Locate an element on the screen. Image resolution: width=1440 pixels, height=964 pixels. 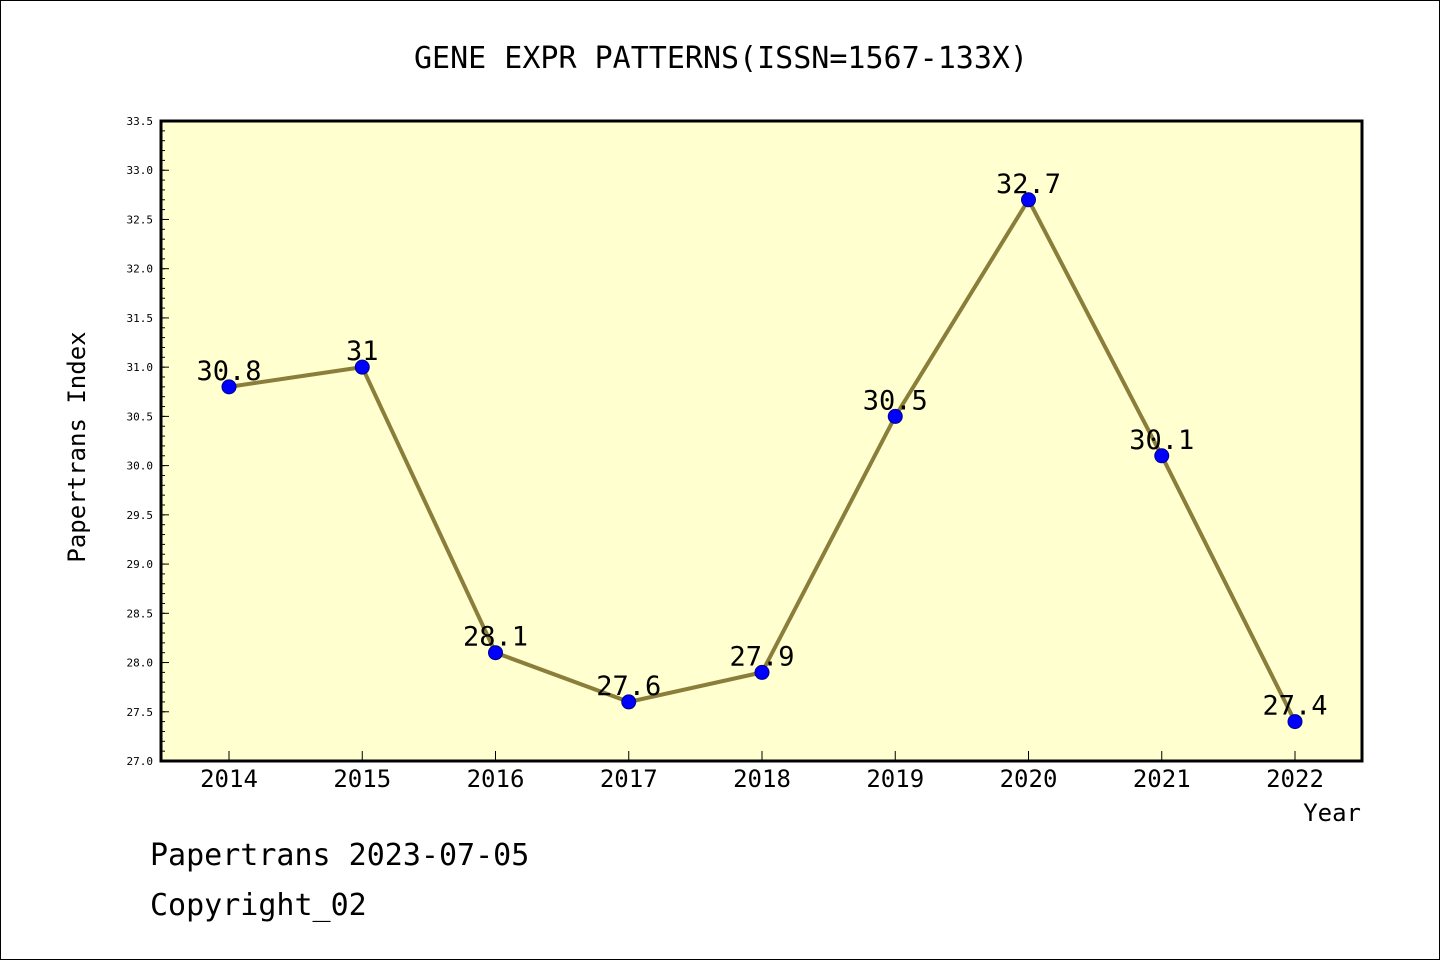
x-tick-label: 2022 is located at coordinates (1295, 779).